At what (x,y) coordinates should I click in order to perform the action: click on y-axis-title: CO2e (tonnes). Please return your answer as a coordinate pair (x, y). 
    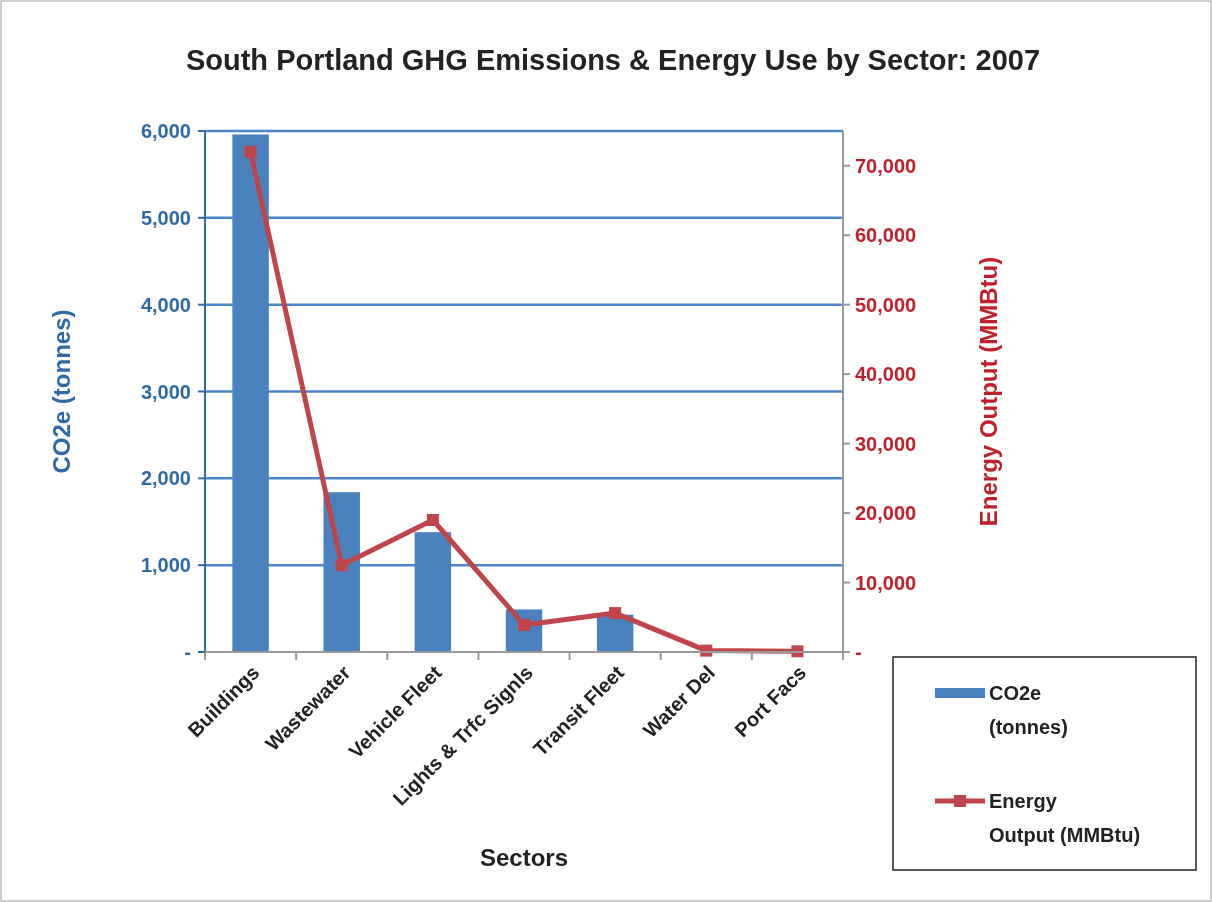
    Looking at the image, I should click on (61, 391).